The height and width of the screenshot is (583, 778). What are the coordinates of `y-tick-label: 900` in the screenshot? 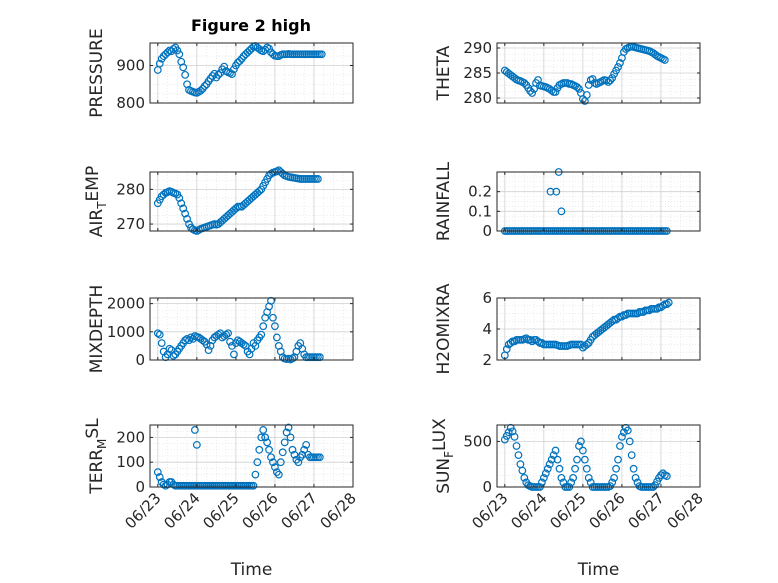 It's located at (130, 66).